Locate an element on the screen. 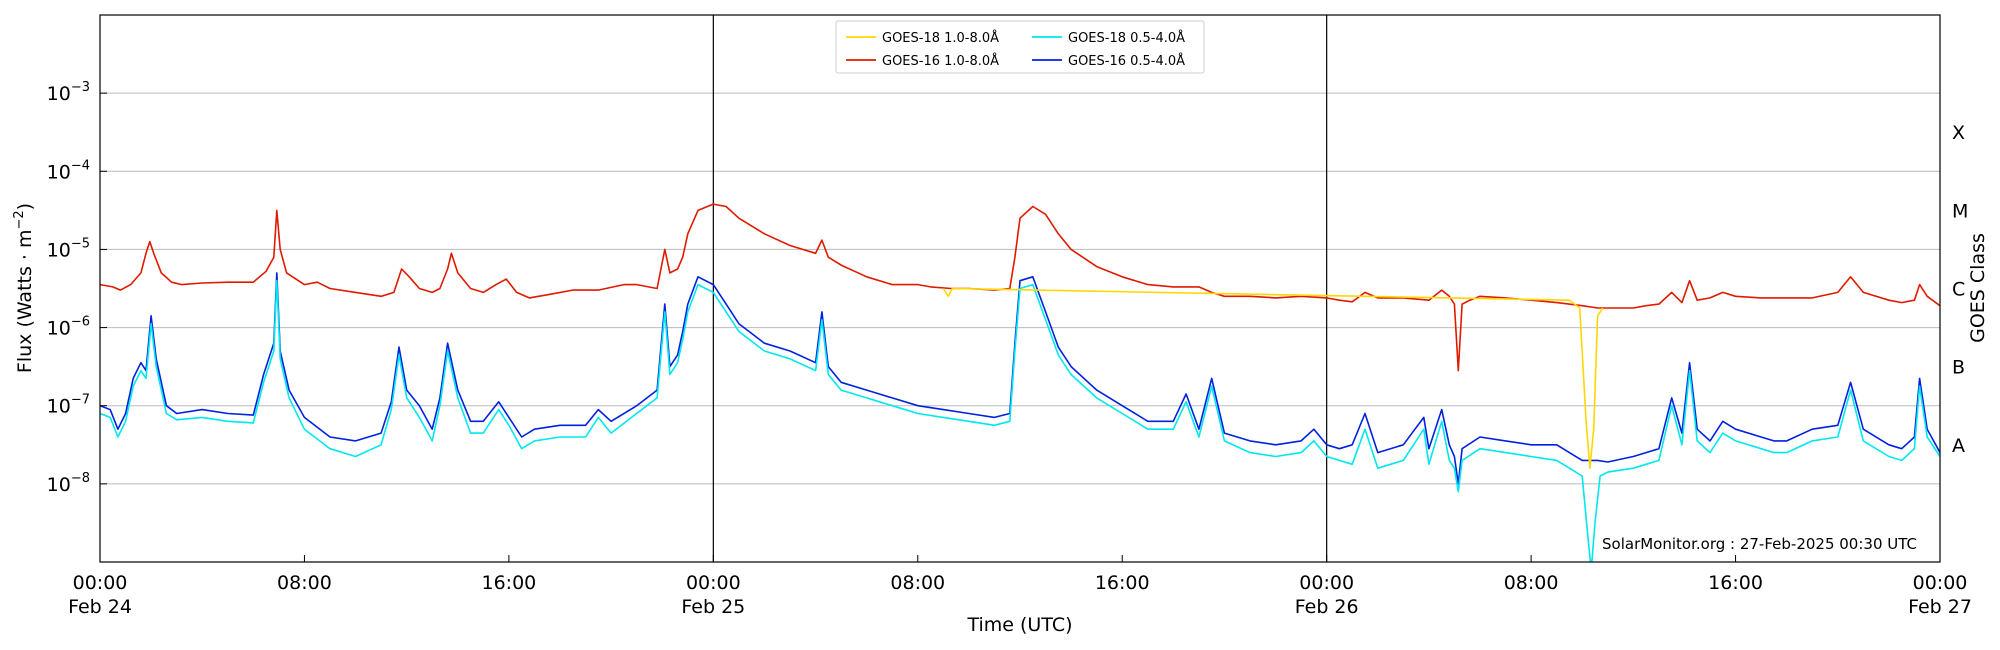 Image resolution: width=2000 pixels, height=650 pixels. series-line-goes-18-1-0-8-0- is located at coordinates (1273, 378).